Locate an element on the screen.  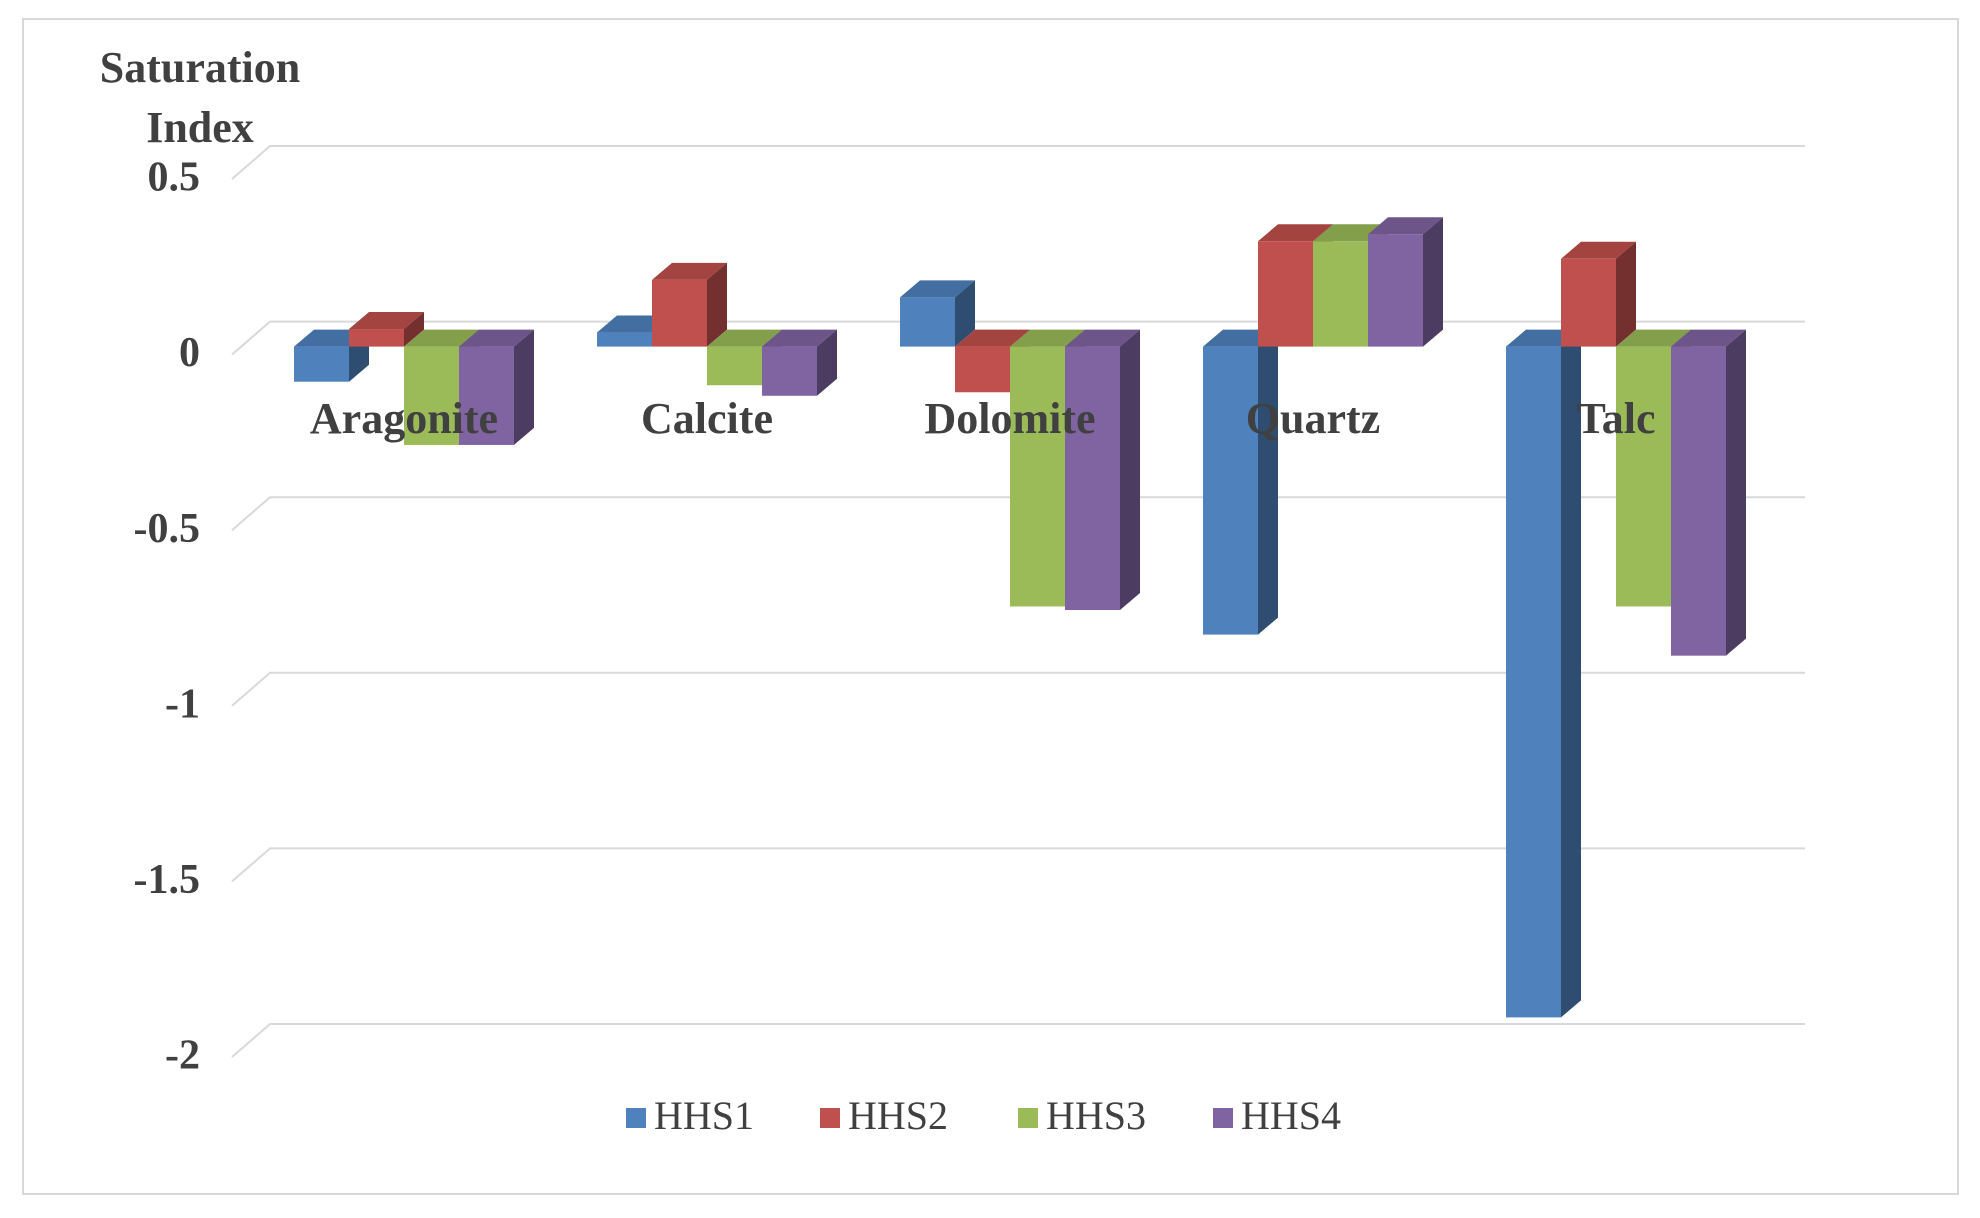
y-axis-title: Saturation Index is located at coordinates (200, 97).